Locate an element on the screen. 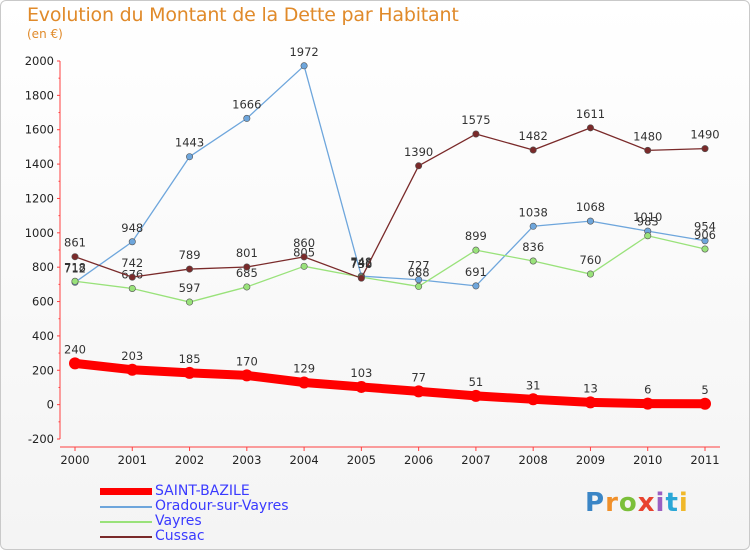 Image resolution: width=750 pixels, height=550 pixels. logo-letter: r is located at coordinates (612, 503).